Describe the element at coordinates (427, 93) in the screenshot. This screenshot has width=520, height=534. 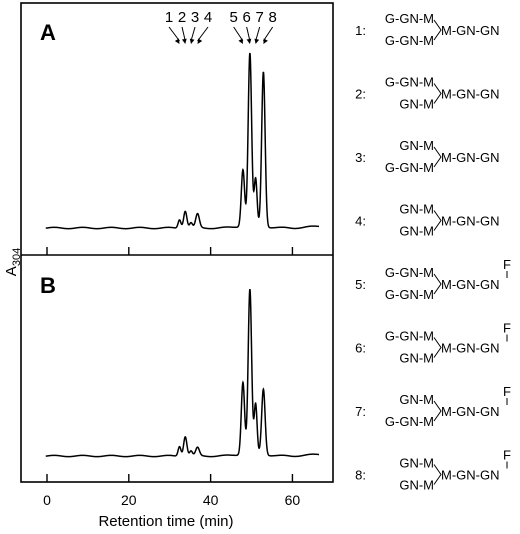
I see `glycan-structure-2: 2: G-GN-M GN-M M-GN-GN` at that location.